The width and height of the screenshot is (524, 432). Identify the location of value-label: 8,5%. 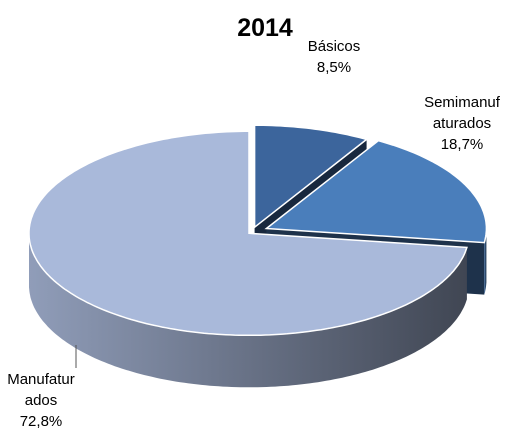
(334, 67).